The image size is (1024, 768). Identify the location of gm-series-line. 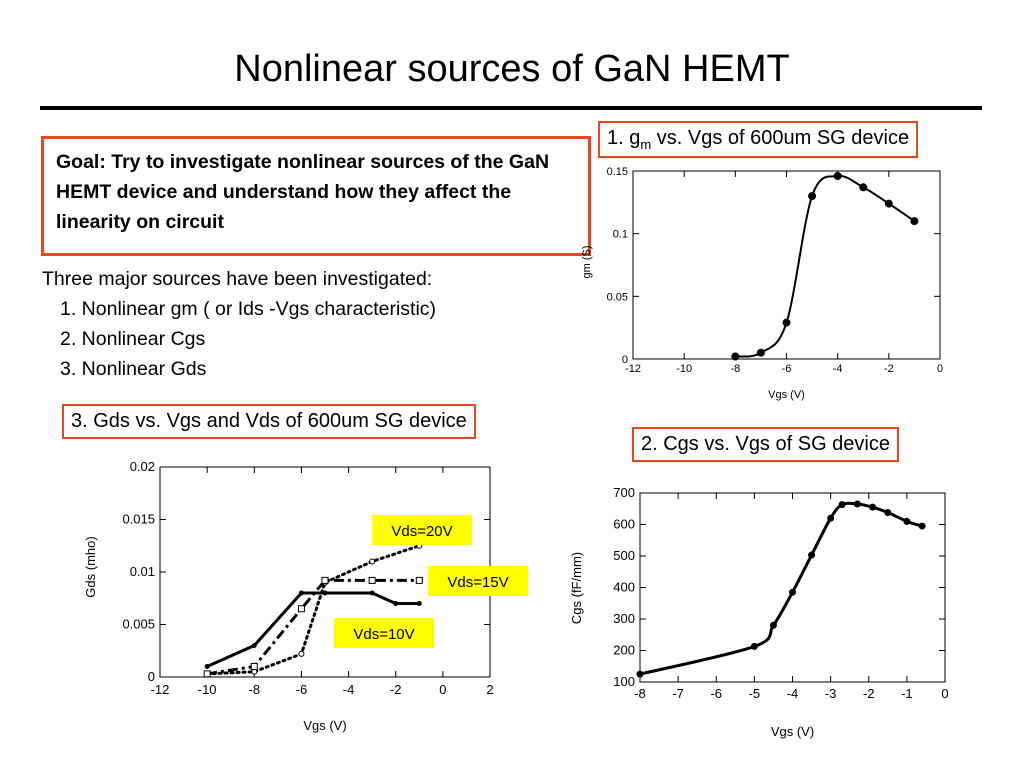
(825, 266).